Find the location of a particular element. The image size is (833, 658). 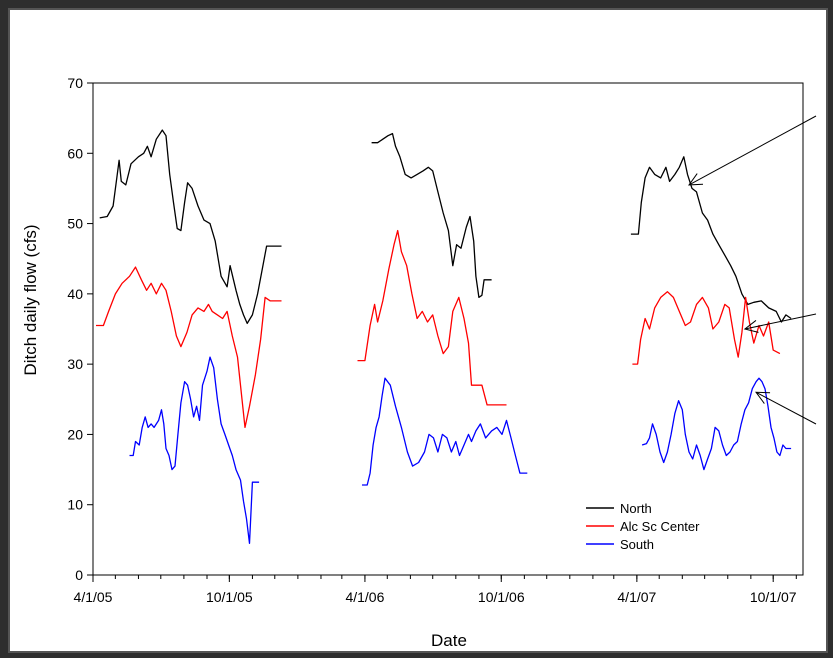

y-tick-label: 30 is located at coordinates (75, 364).